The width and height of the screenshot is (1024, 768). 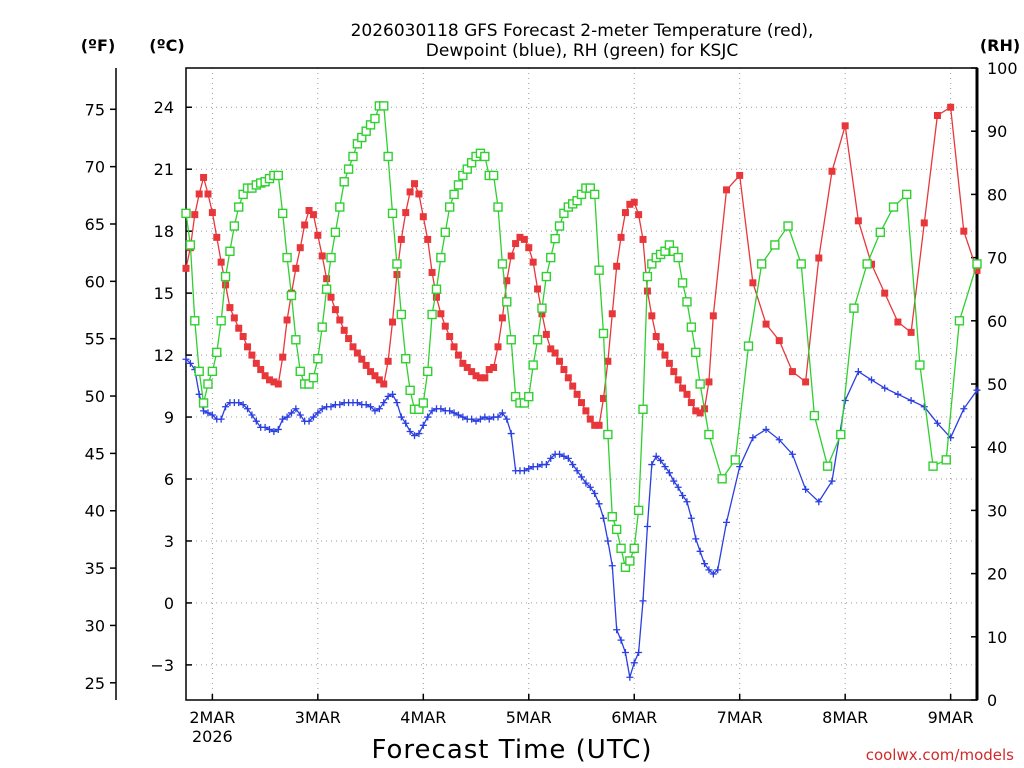 I want to click on celsius-axis-unit: (ºC), so click(x=166, y=45).